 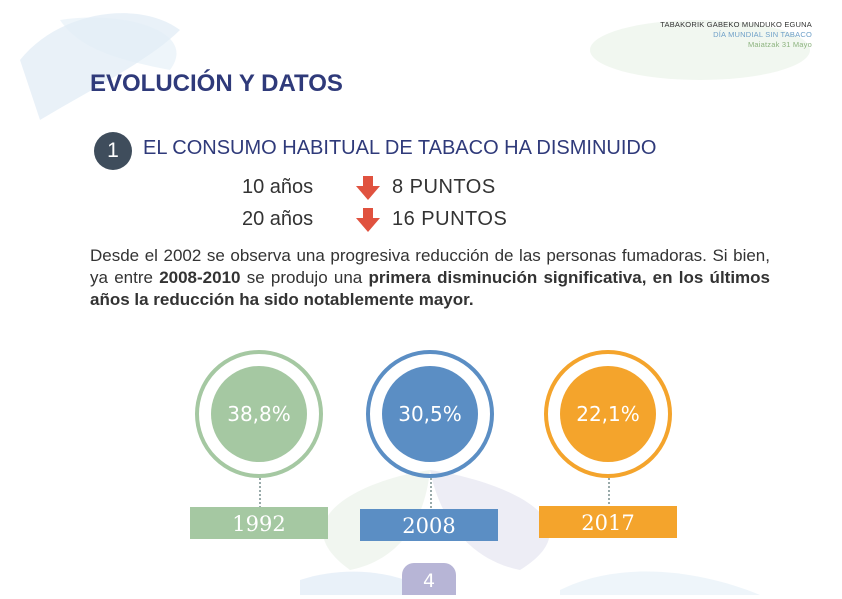 What do you see at coordinates (609, 493) in the screenshot?
I see `connector-2017` at bounding box center [609, 493].